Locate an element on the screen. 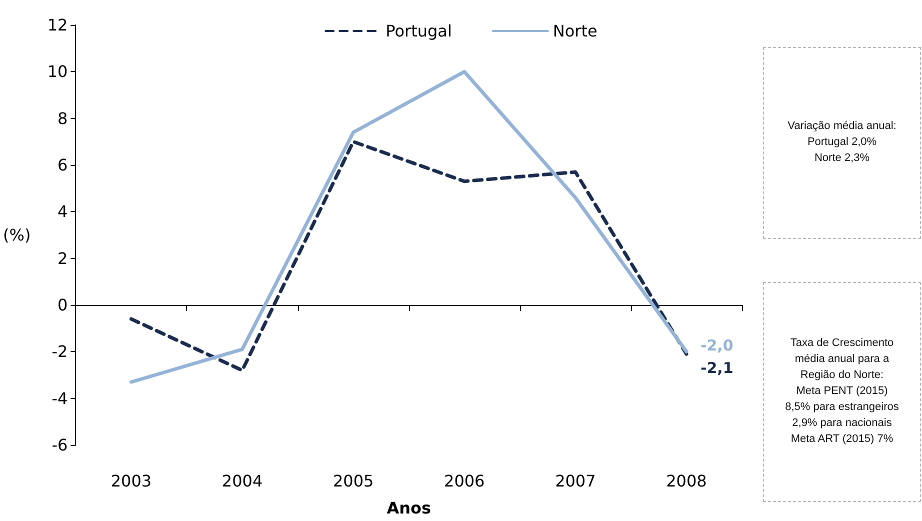 The image size is (922, 521). x-tick-label: 2004 is located at coordinates (242, 481).